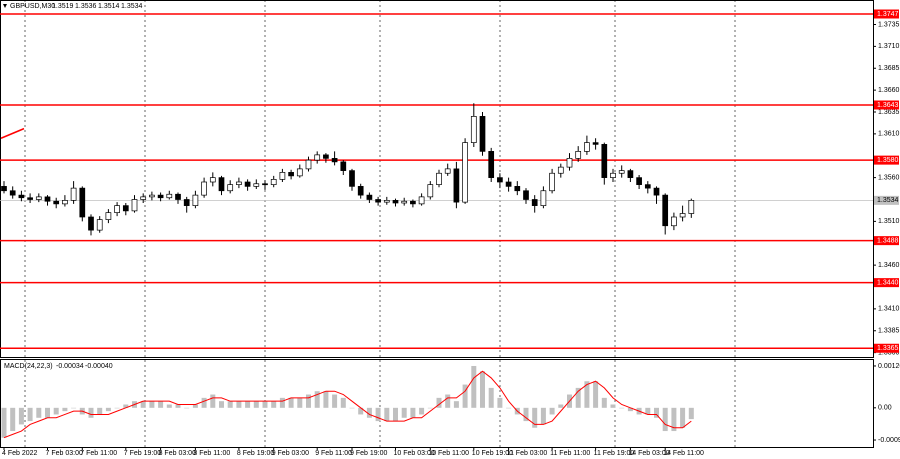 This screenshot has height=459, width=900. What do you see at coordinates (648, 453) in the screenshot?
I see `x-tick-label: 14 Feb 03:00` at bounding box center [648, 453].